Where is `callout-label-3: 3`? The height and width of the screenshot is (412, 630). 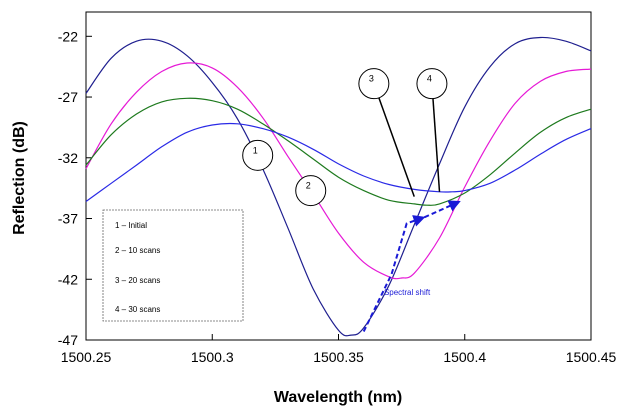
callout-label-3: 3 is located at coordinates (371, 79).